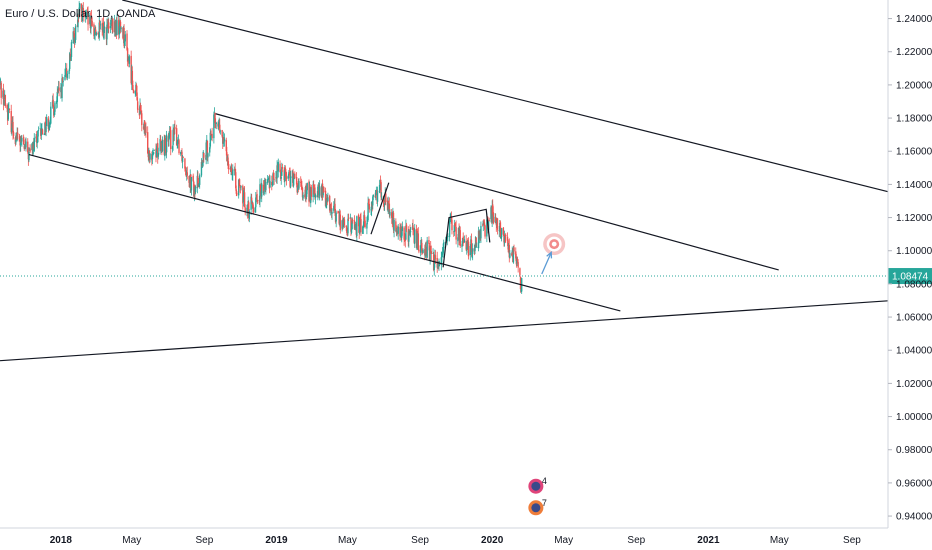 This screenshot has height=550, width=932. I want to click on price-tick-label: 1.22000, so click(914, 52).